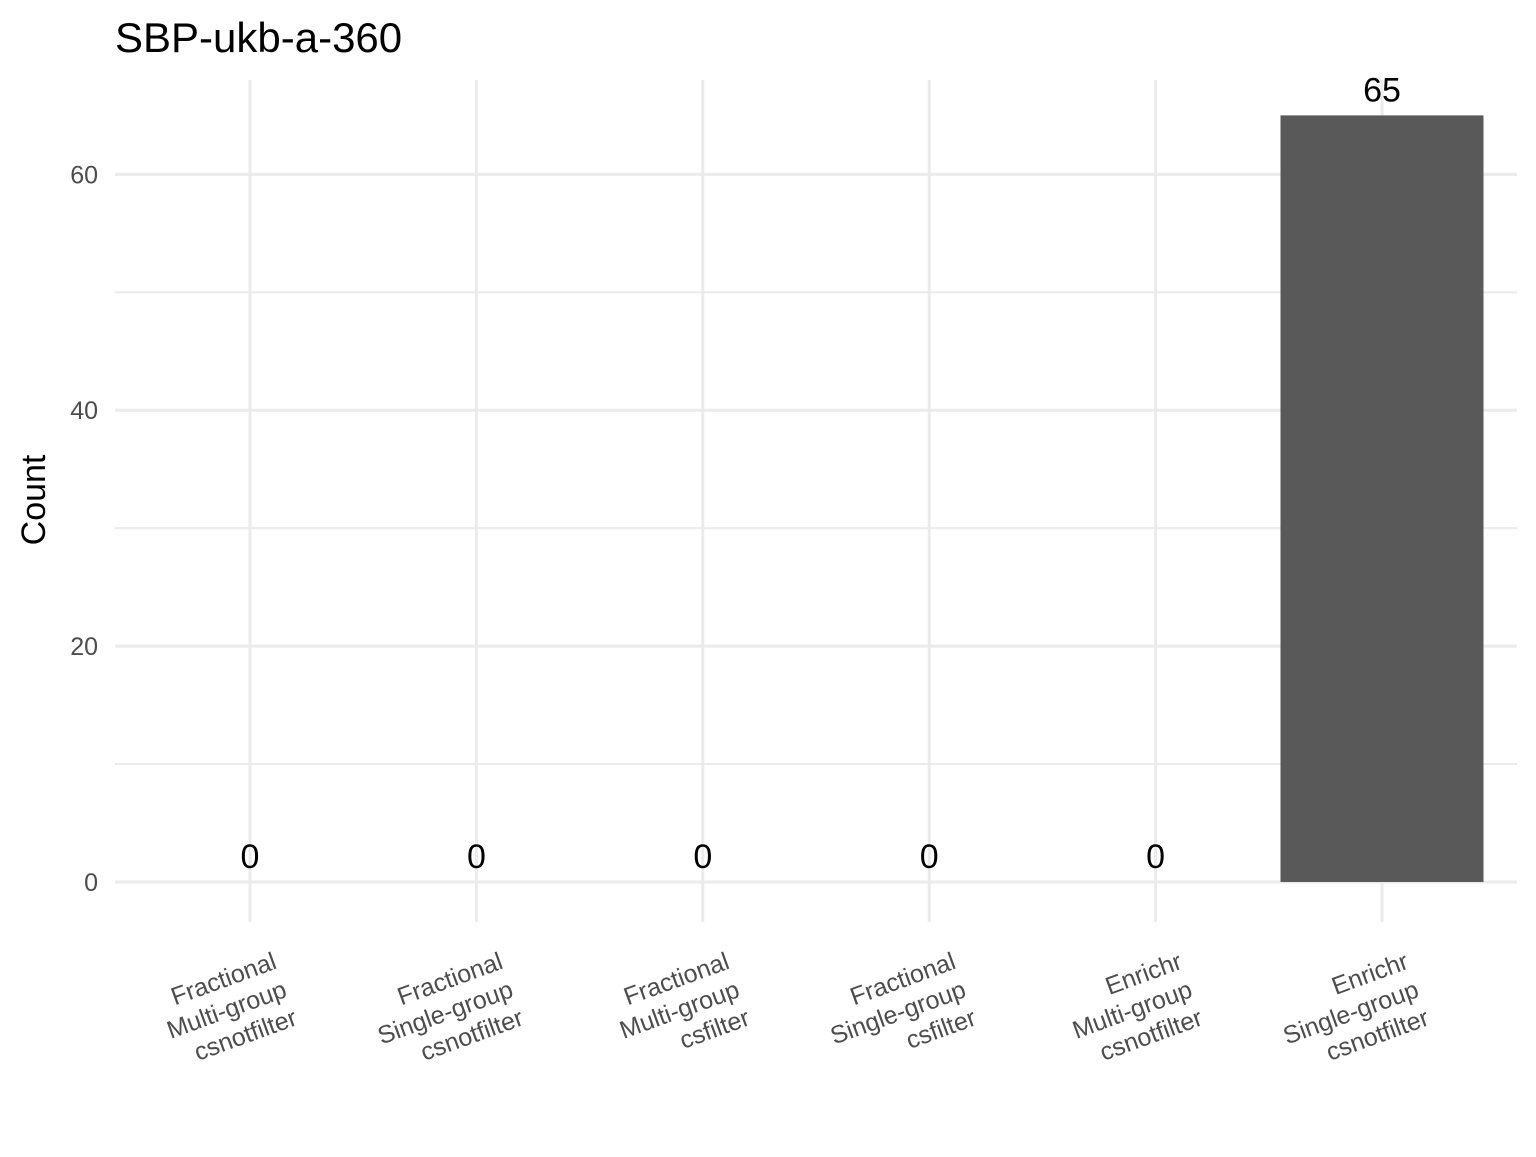 This screenshot has width=1536, height=1157. I want to click on x-tick-label: FractionalSingle-groupcsnotfilter, so click(445, 1012).